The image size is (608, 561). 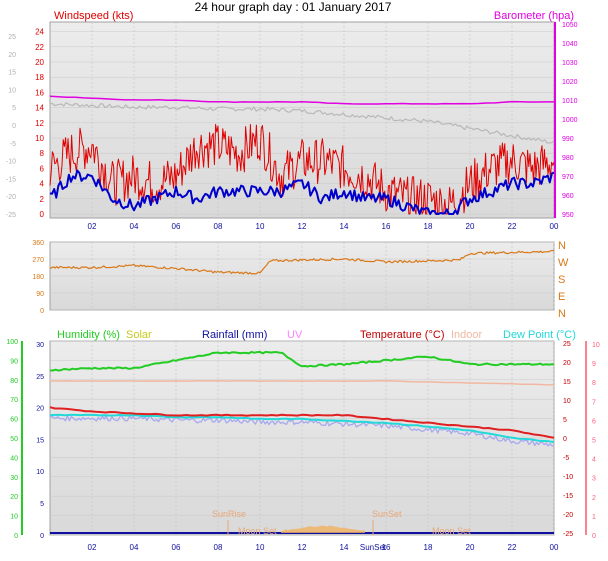 I want to click on barometer-tick-label: 1020, so click(x=570, y=82).